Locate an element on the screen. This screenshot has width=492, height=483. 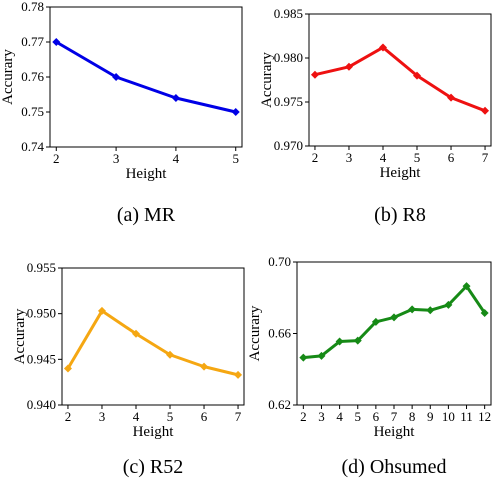
x-tick-label: 10 is located at coordinates (448, 416).